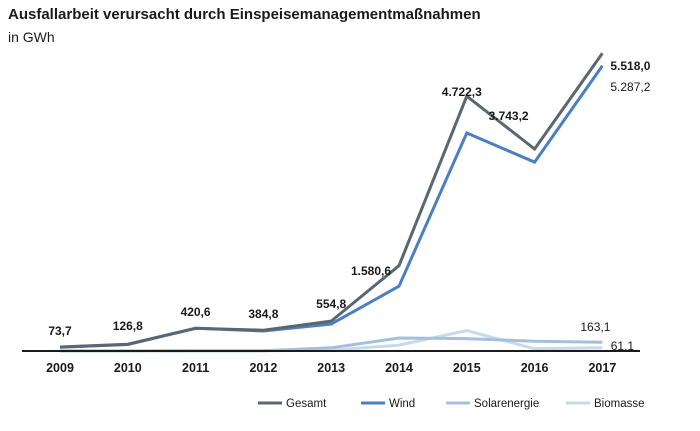  I want to click on data-label-gesamt: 3.743,2, so click(509, 116).